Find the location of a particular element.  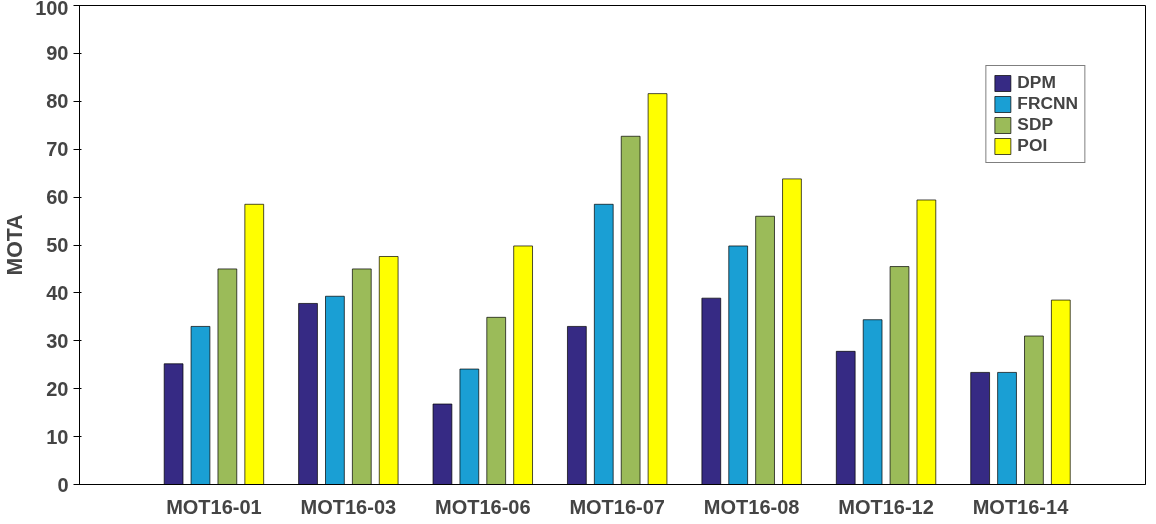

y-tick-label: 50 is located at coordinates (57, 245).